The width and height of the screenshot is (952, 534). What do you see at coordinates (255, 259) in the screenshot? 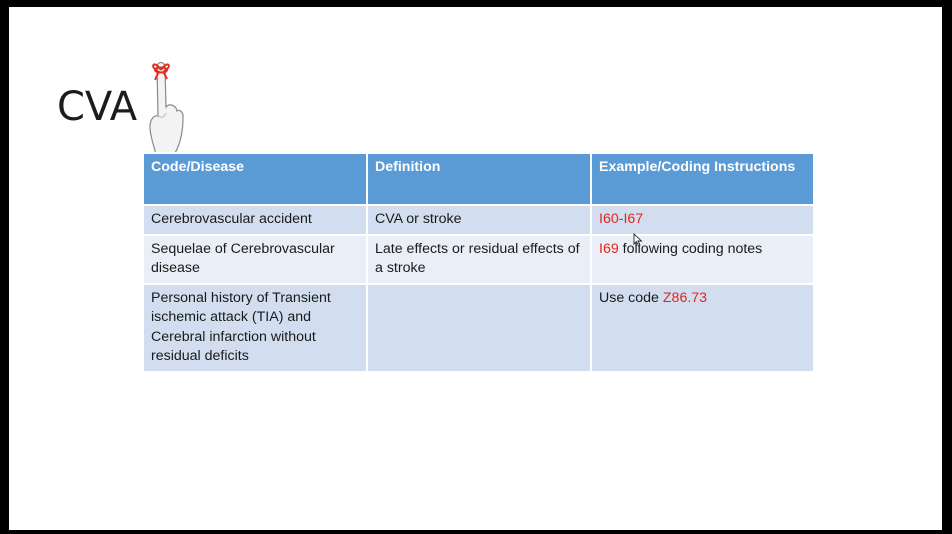
I see `disease-cell: Sequelae of Cerebrovascular disease` at bounding box center [255, 259].